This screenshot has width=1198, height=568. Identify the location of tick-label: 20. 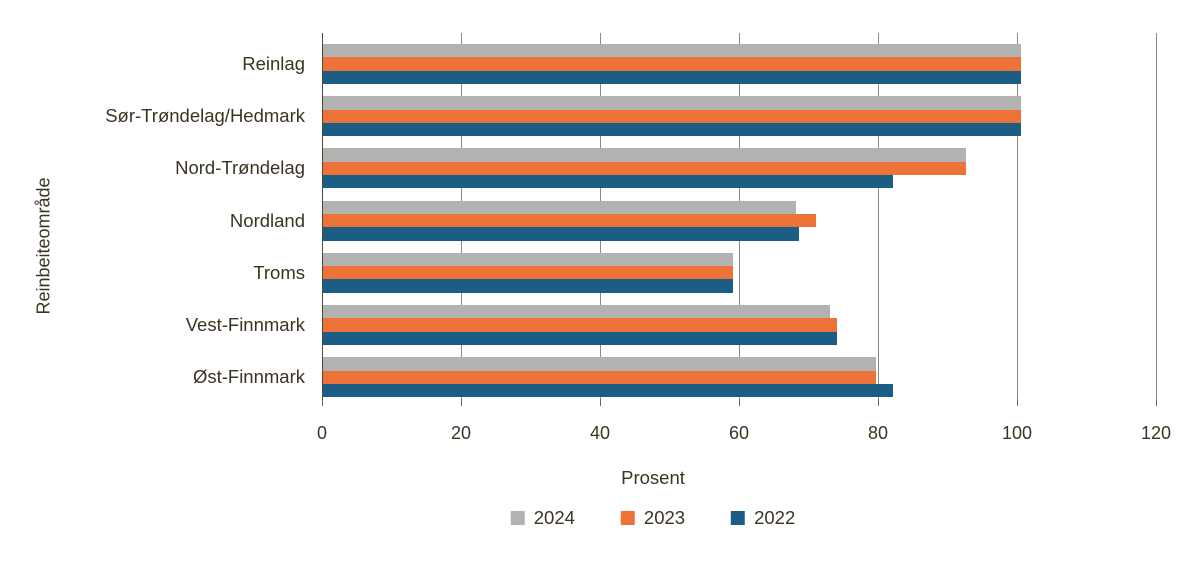
(461, 433).